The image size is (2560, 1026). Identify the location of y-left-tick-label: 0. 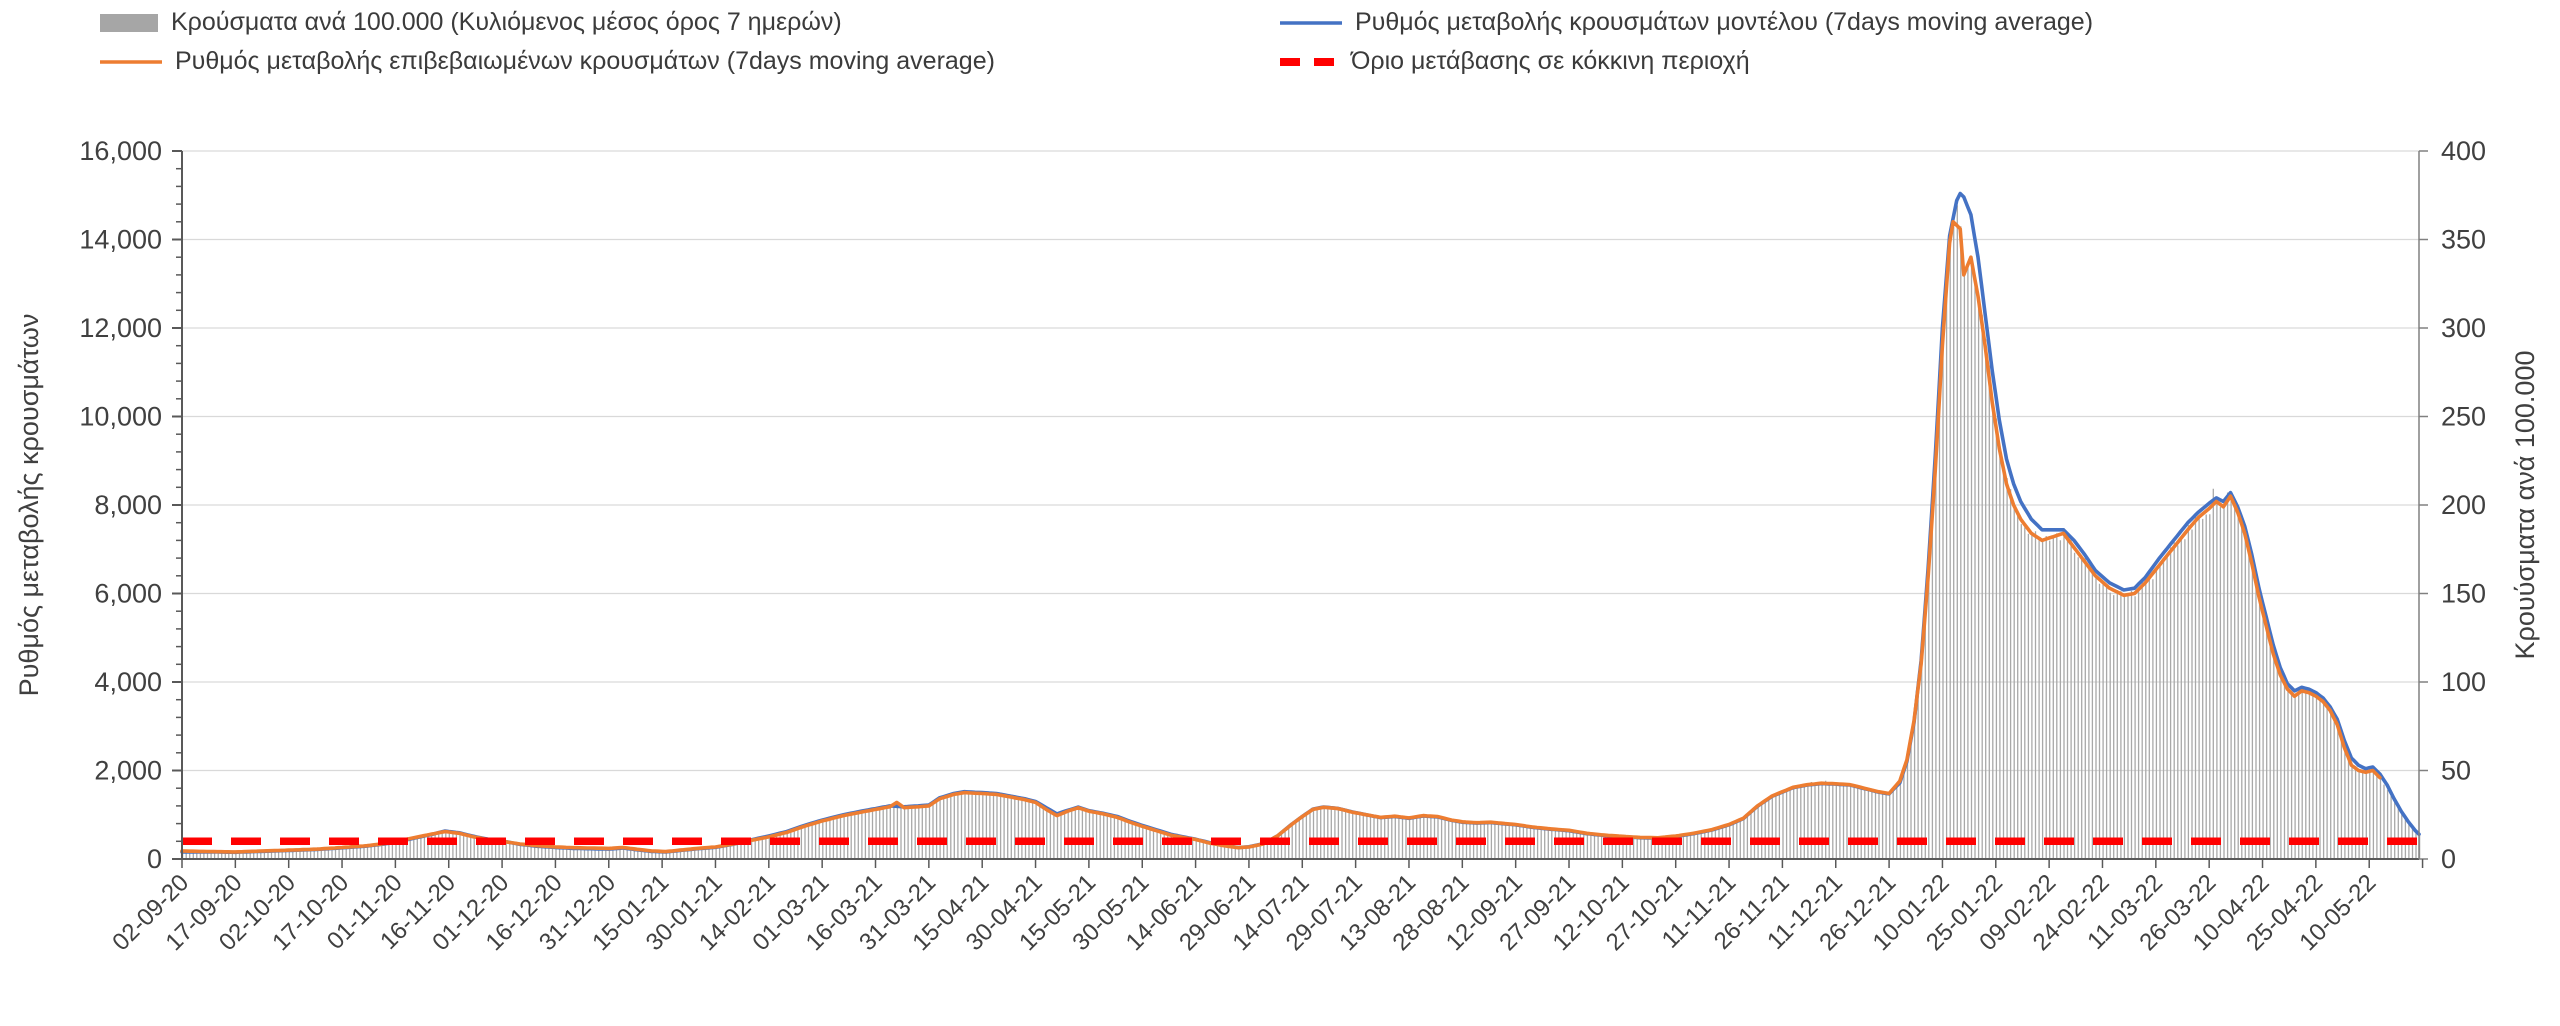
(154, 859).